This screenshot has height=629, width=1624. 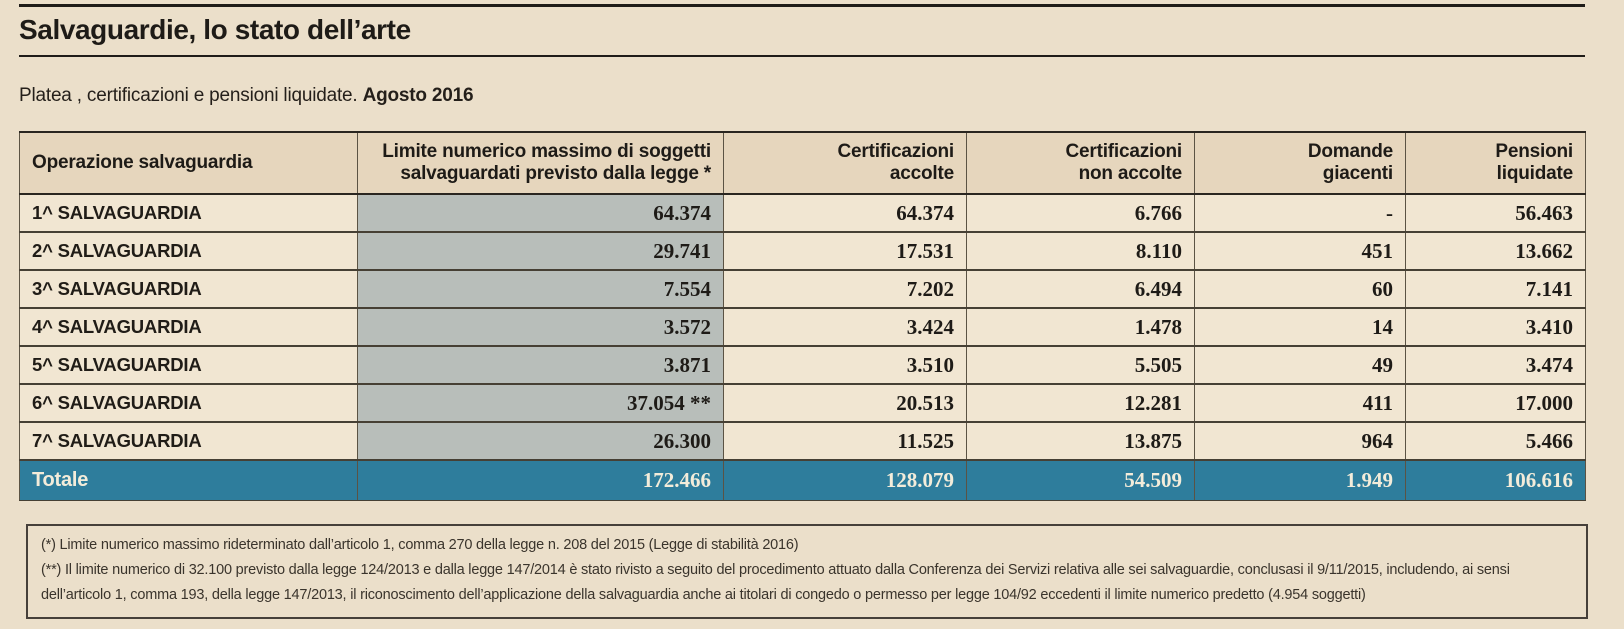 I want to click on title-block: Salvaguardie, lo stato dell’arte, so click(x=802, y=30).